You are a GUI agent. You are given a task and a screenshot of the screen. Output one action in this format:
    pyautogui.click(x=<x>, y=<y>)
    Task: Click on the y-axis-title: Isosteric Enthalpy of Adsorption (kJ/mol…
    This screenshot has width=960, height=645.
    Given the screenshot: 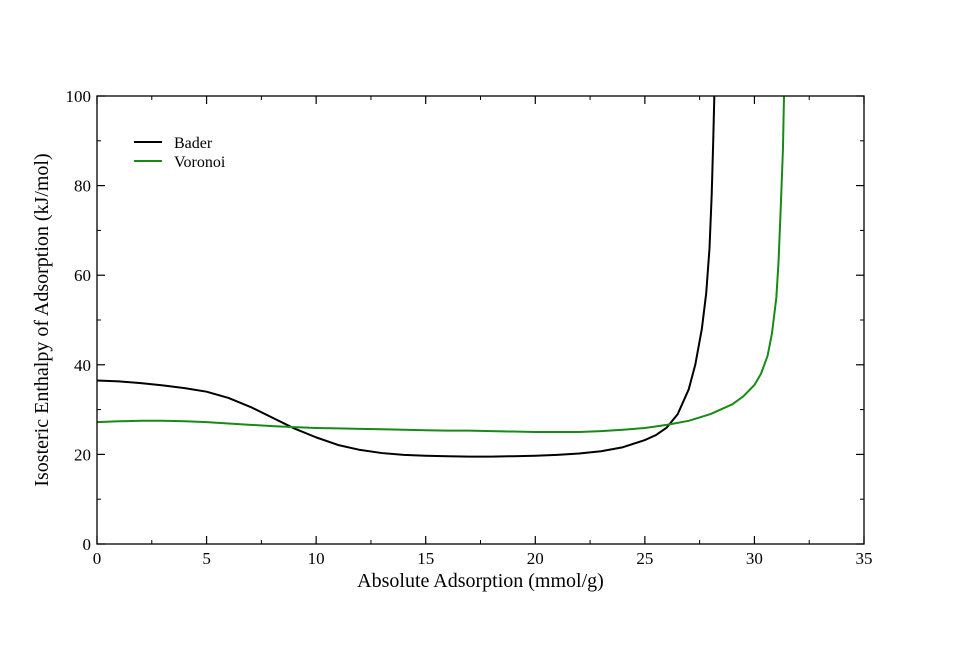 What is the action you would take?
    pyautogui.click(x=42, y=319)
    